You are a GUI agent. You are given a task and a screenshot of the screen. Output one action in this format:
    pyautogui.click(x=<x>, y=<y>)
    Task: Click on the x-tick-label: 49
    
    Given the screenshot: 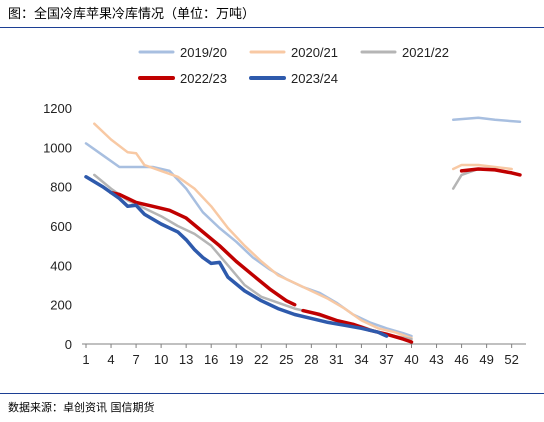 What is the action you would take?
    pyautogui.click(x=486, y=359)
    